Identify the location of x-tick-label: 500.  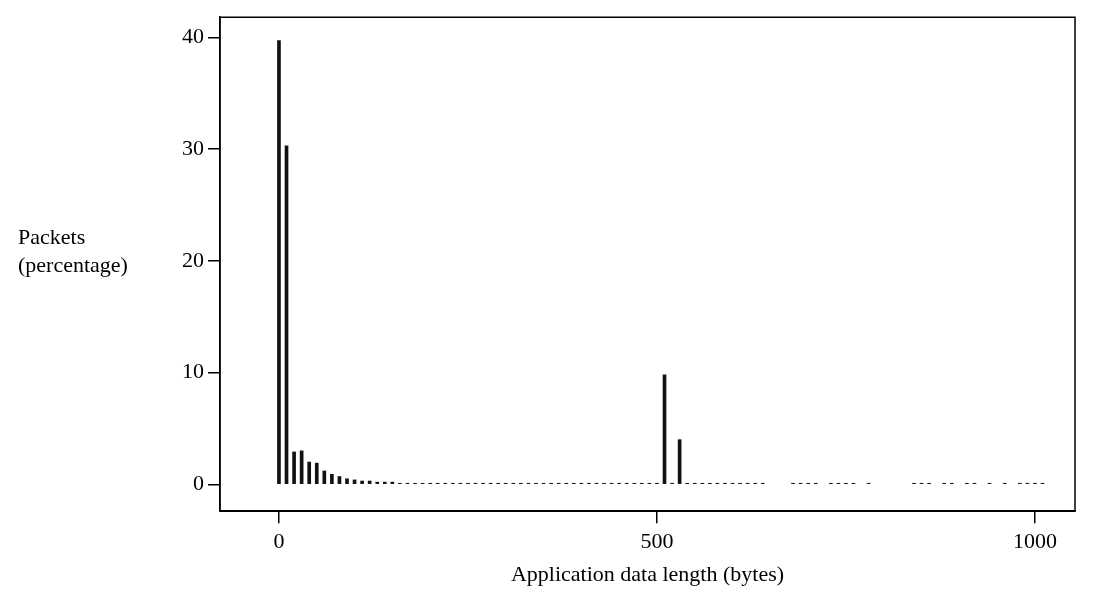
(657, 541).